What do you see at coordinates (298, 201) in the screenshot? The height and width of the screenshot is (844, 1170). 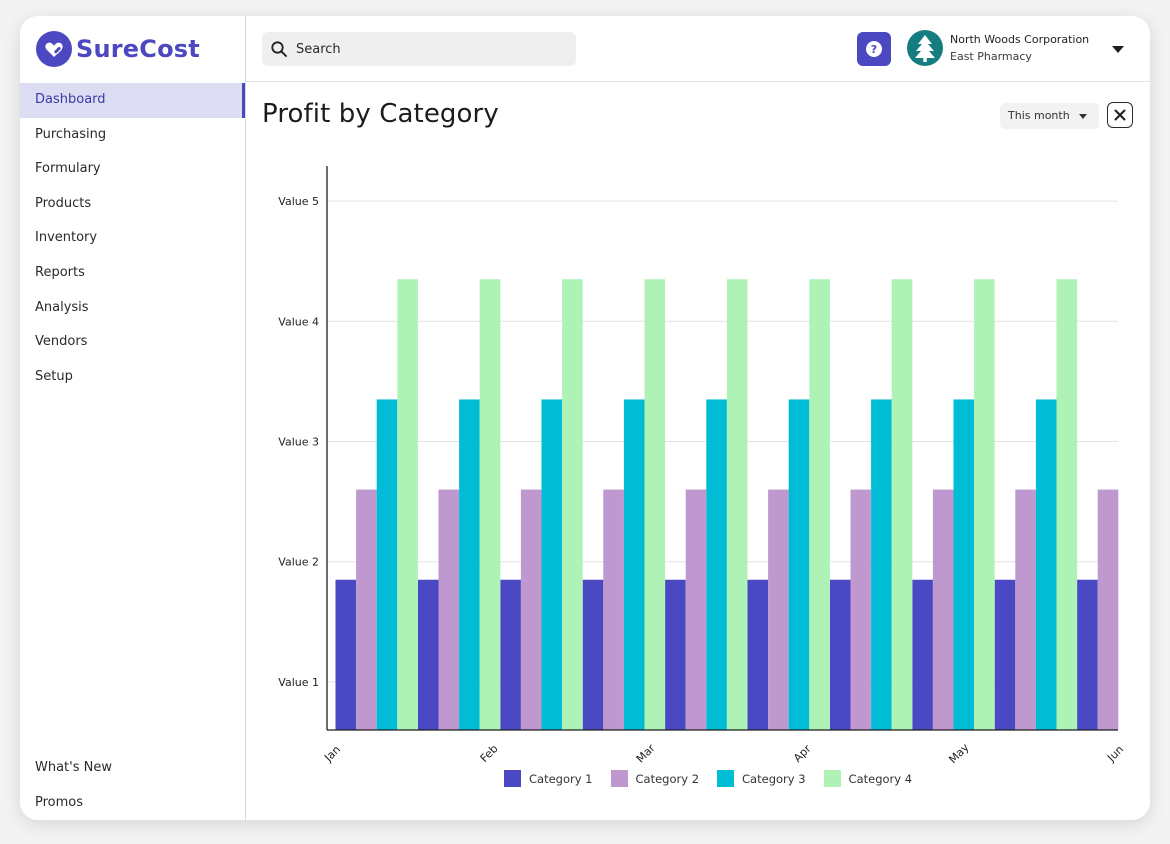 I see `y-tick-label: Value 5` at bounding box center [298, 201].